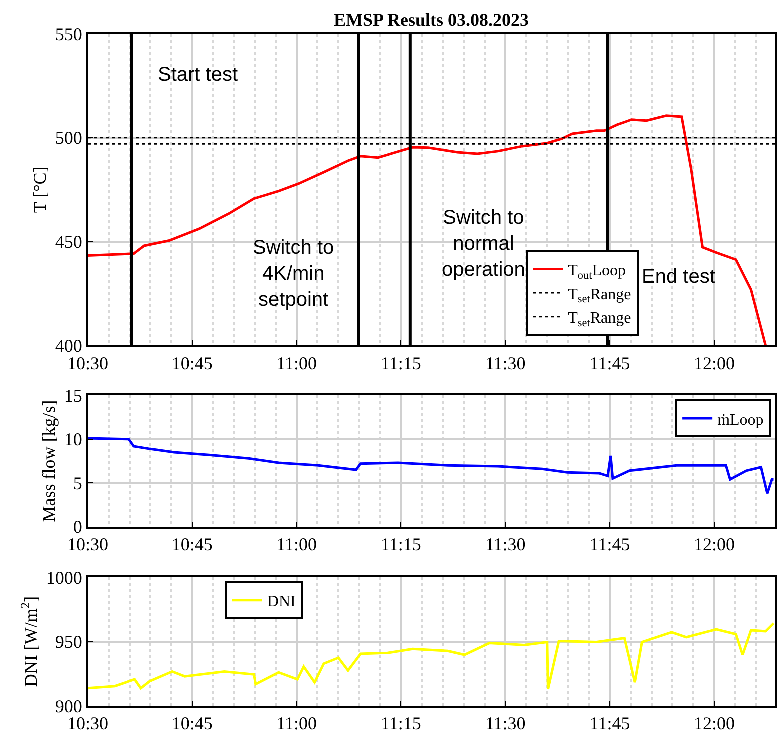 The image size is (779, 736). Describe the element at coordinates (68, 346) in the screenshot. I see `y-tick-label: 400` at that location.